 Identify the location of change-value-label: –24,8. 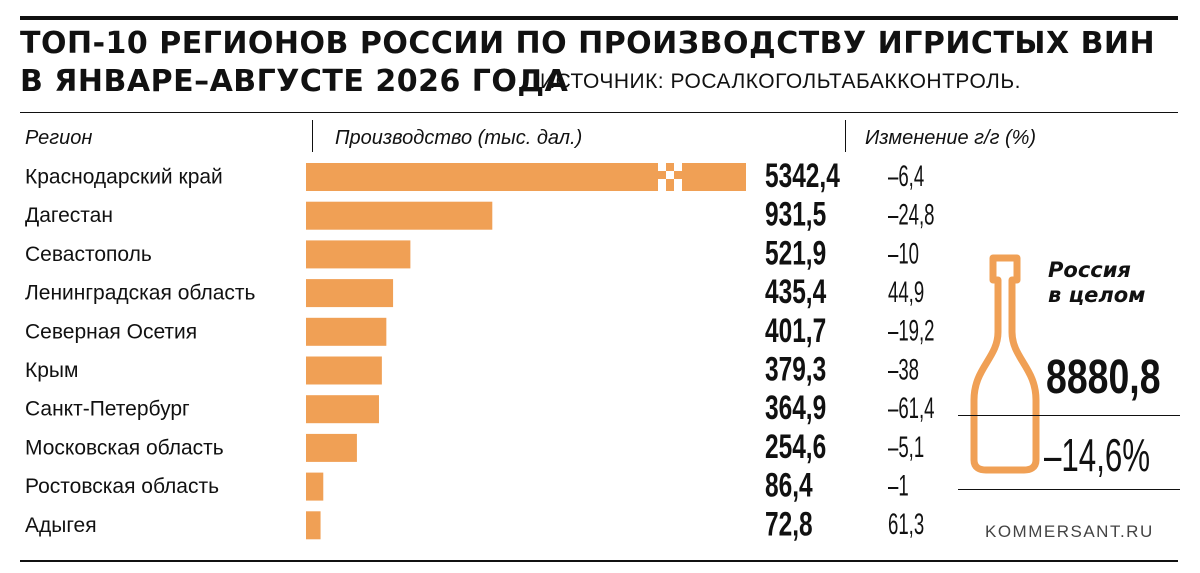
(911, 215).